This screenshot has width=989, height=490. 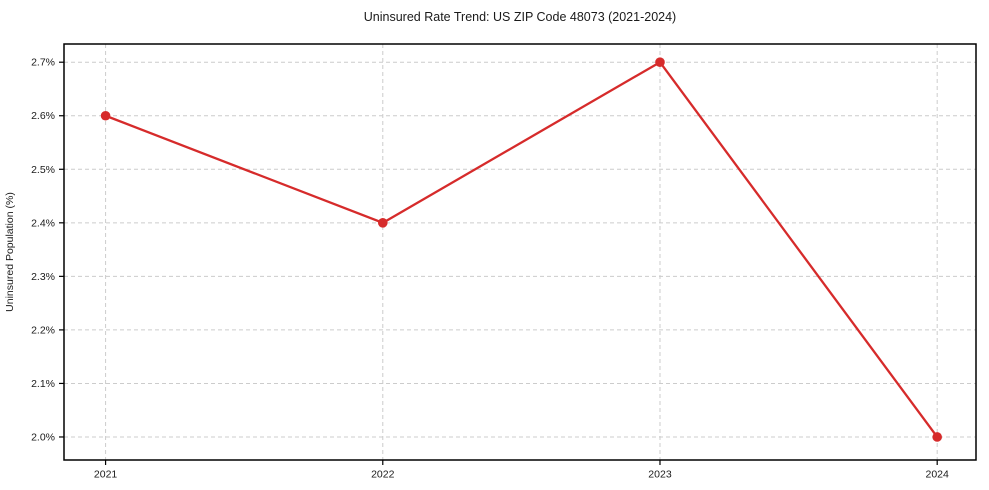 What do you see at coordinates (43, 437) in the screenshot?
I see `y-tick-label: 2.0%` at bounding box center [43, 437].